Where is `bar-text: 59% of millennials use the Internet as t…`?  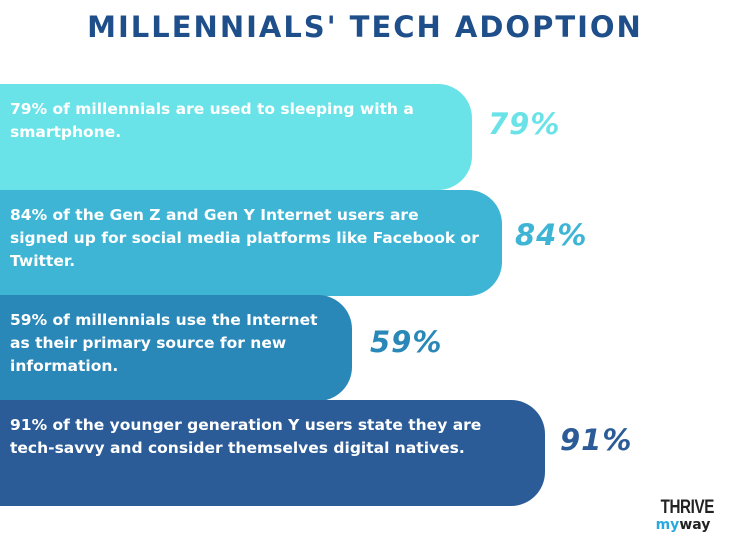
bar-text: 59% of millennials use the Internet as t… is located at coordinates (164, 343).